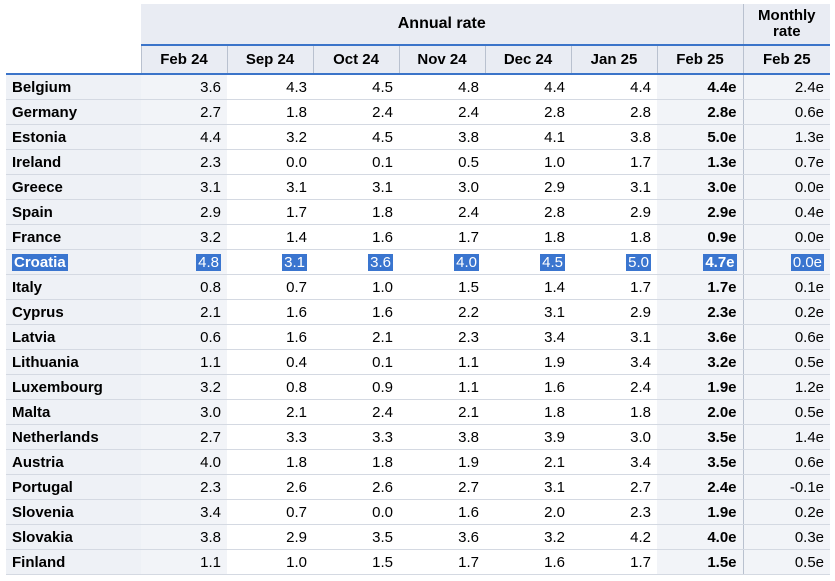 Image resolution: width=835 pixels, height=581 pixels. What do you see at coordinates (809, 387) in the screenshot?
I see `cell-value: 1.2e` at bounding box center [809, 387].